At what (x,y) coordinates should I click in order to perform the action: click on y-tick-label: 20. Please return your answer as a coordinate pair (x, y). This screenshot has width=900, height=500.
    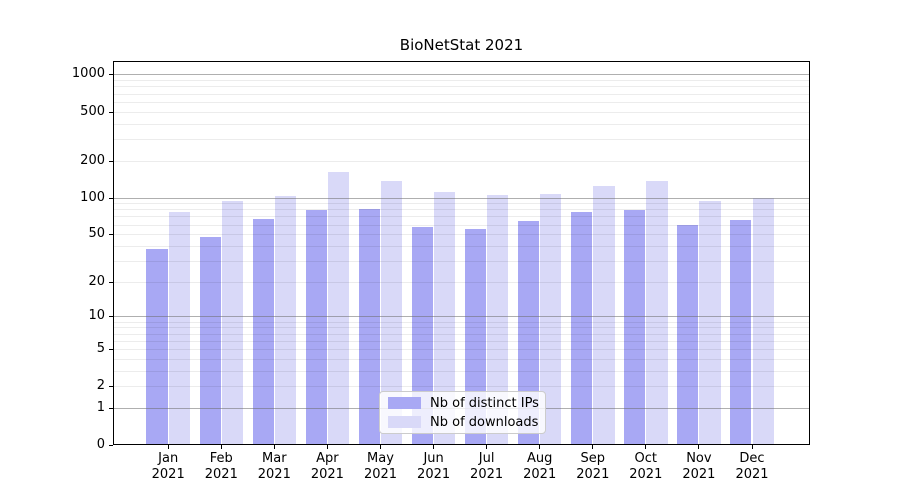
    Looking at the image, I should click on (96, 281).